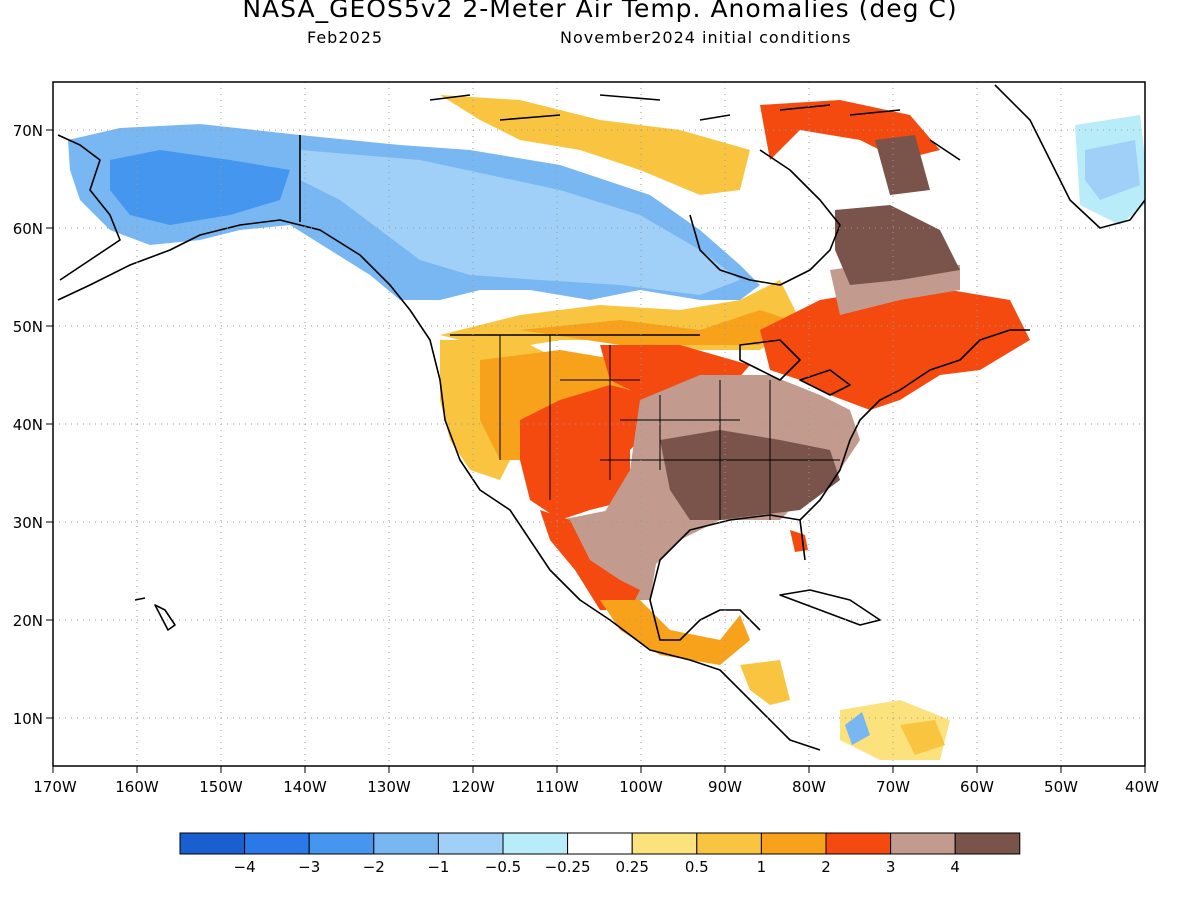 This screenshot has height=900, width=1200. I want to click on lat-label: 70N, so click(28, 131).